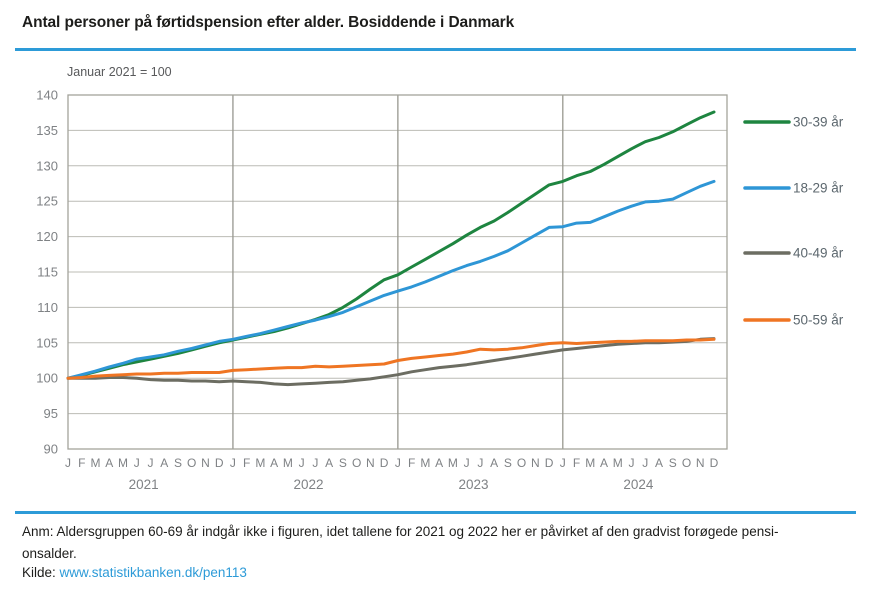 This screenshot has height=600, width=879. I want to click on series-line-50-59-år, so click(391, 358).